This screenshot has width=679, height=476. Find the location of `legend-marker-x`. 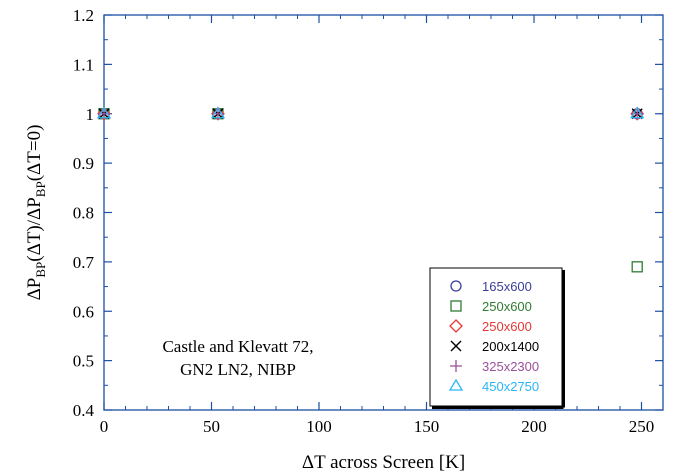

legend-marker-x is located at coordinates (456, 346).